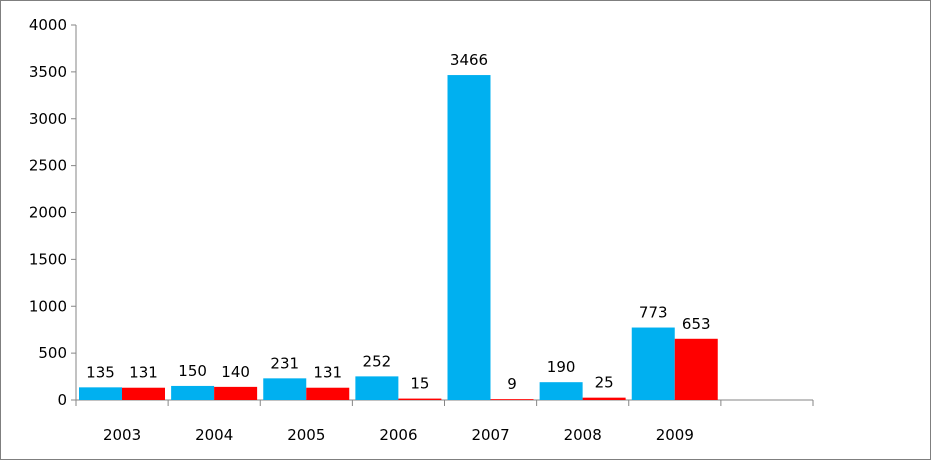 The width and height of the screenshot is (931, 460). Describe the element at coordinates (419, 384) in the screenshot. I see `data-label: 15` at that location.